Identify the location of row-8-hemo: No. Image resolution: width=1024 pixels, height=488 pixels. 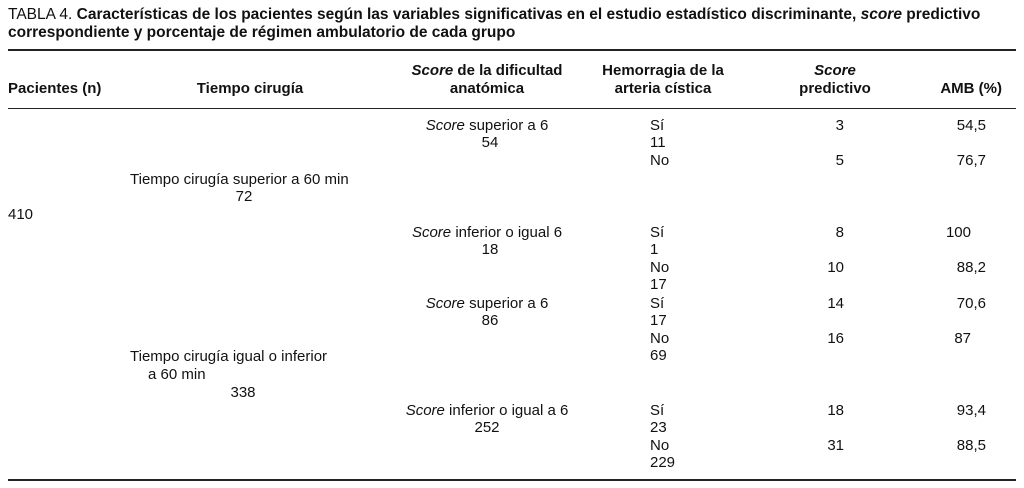
(660, 445).